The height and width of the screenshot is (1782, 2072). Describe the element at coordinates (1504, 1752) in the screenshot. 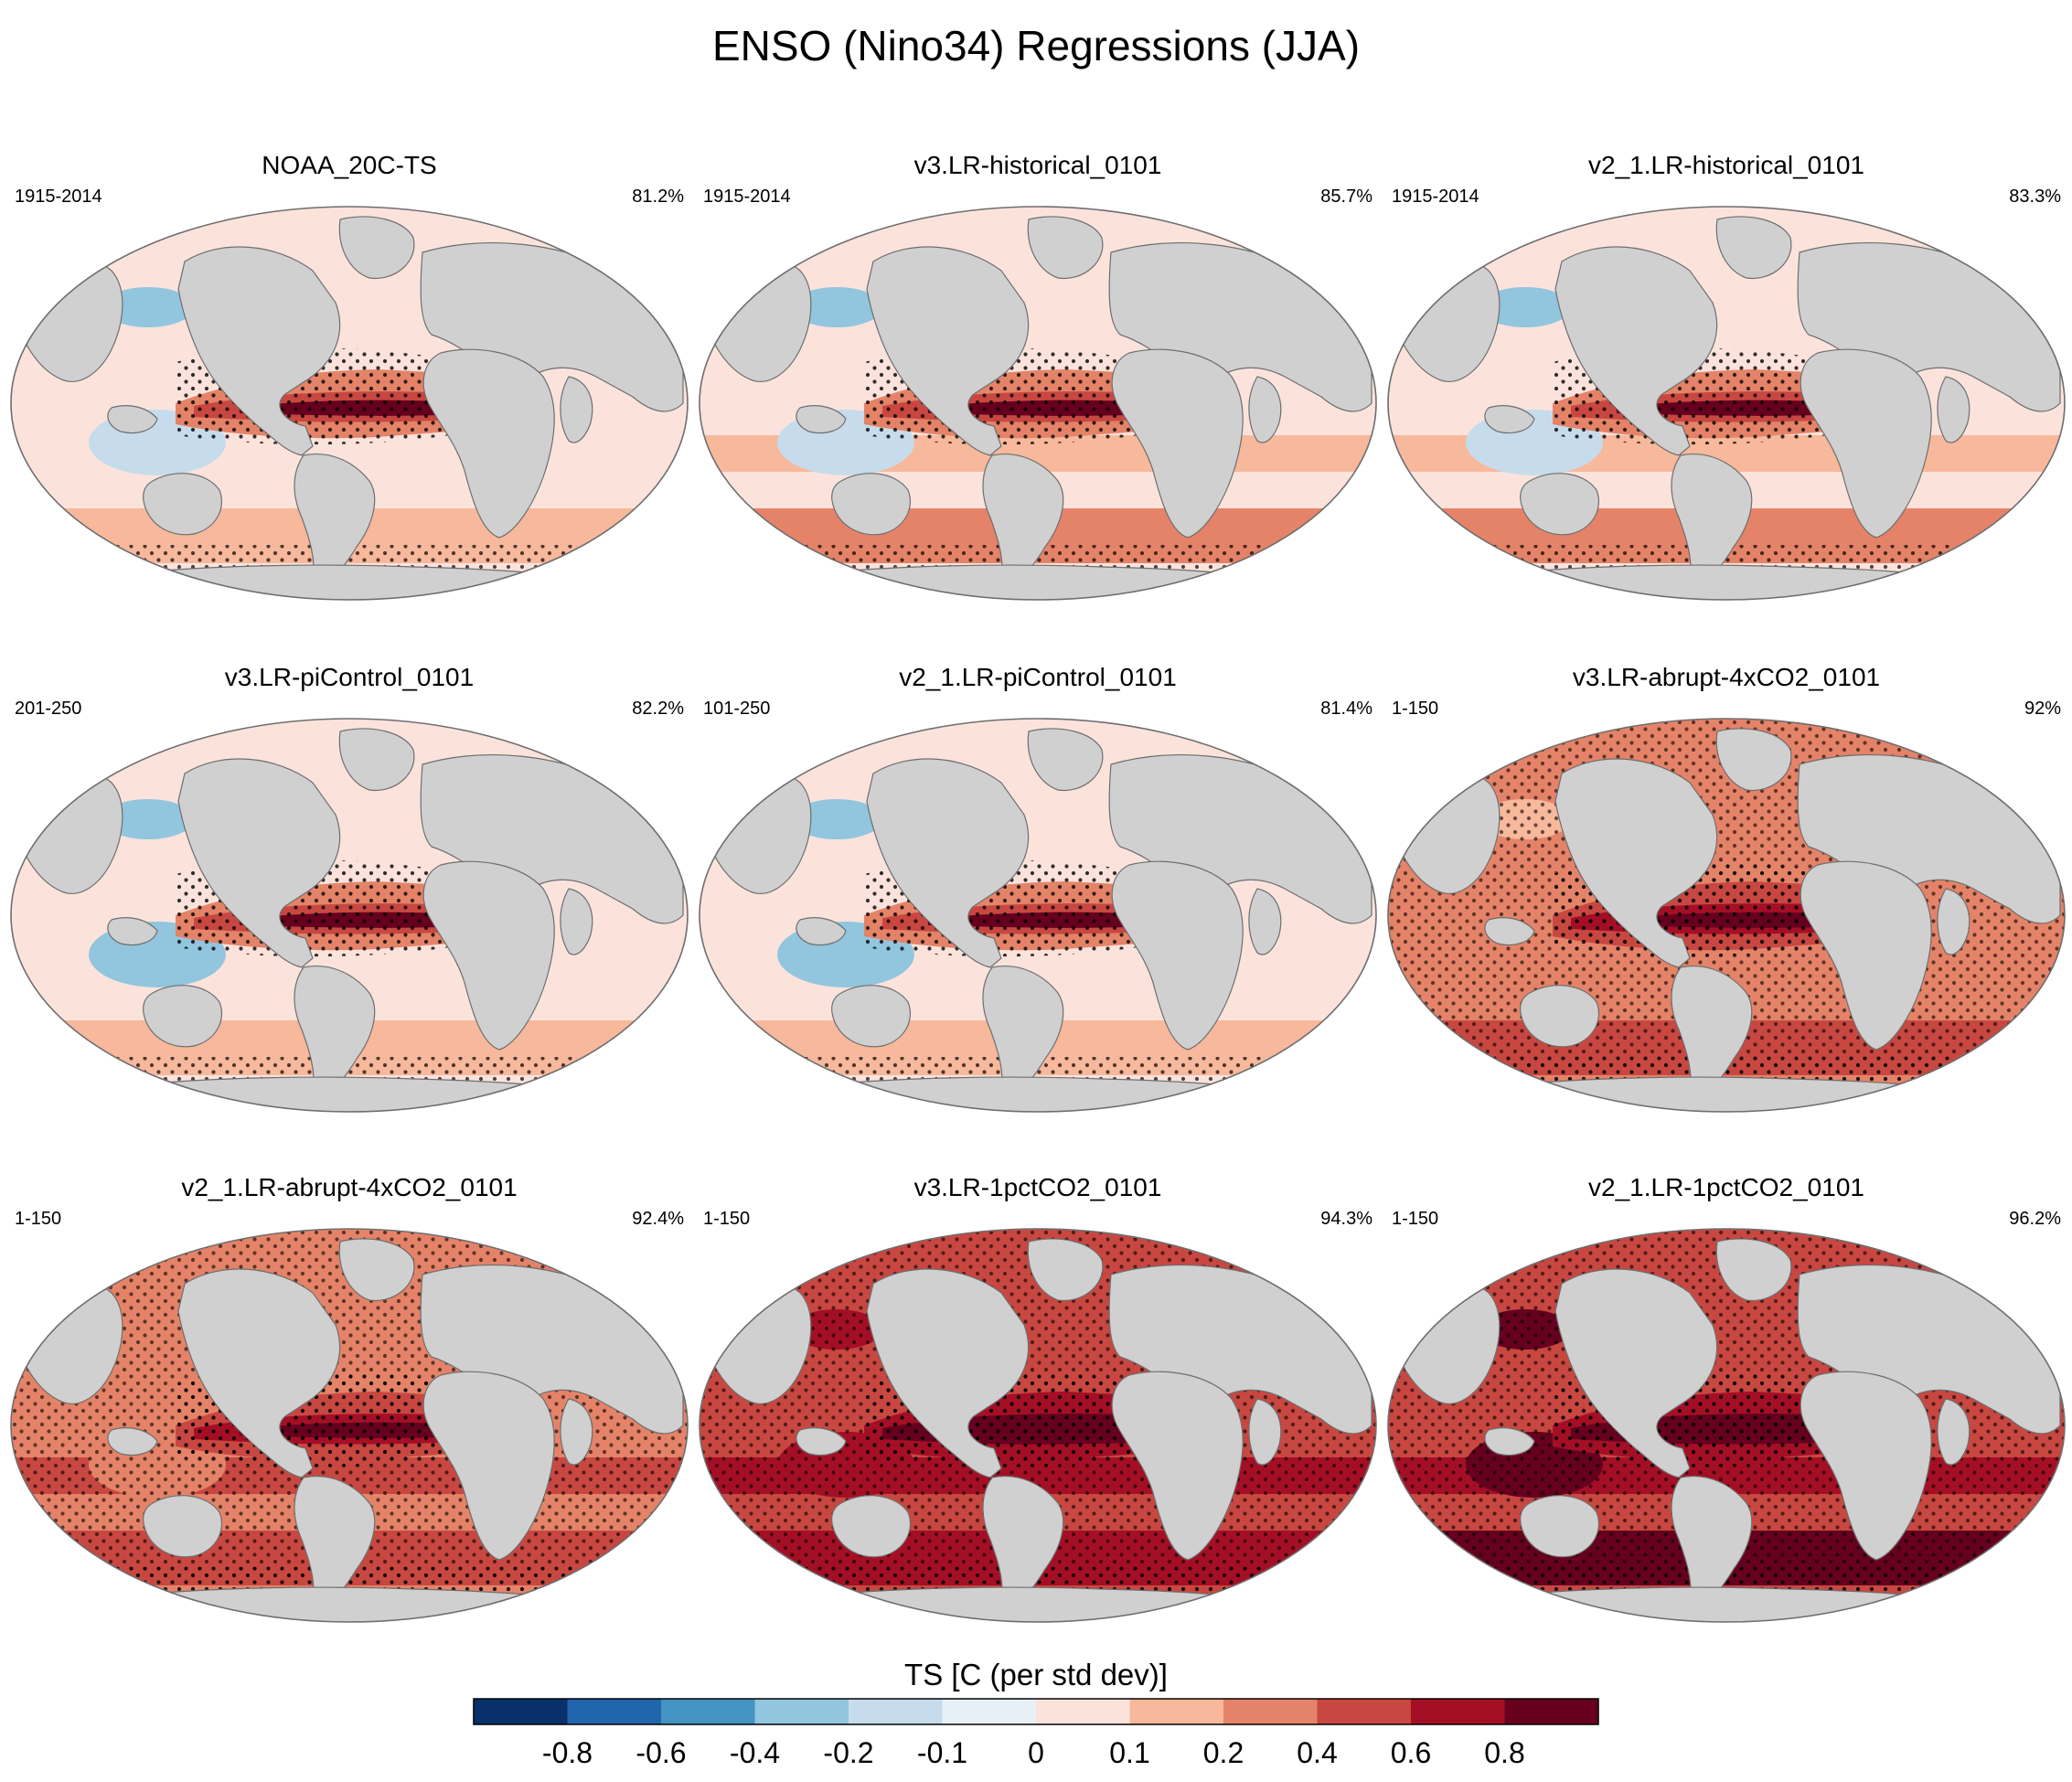

I see `colorbar-tick-label: 0.8` at that location.